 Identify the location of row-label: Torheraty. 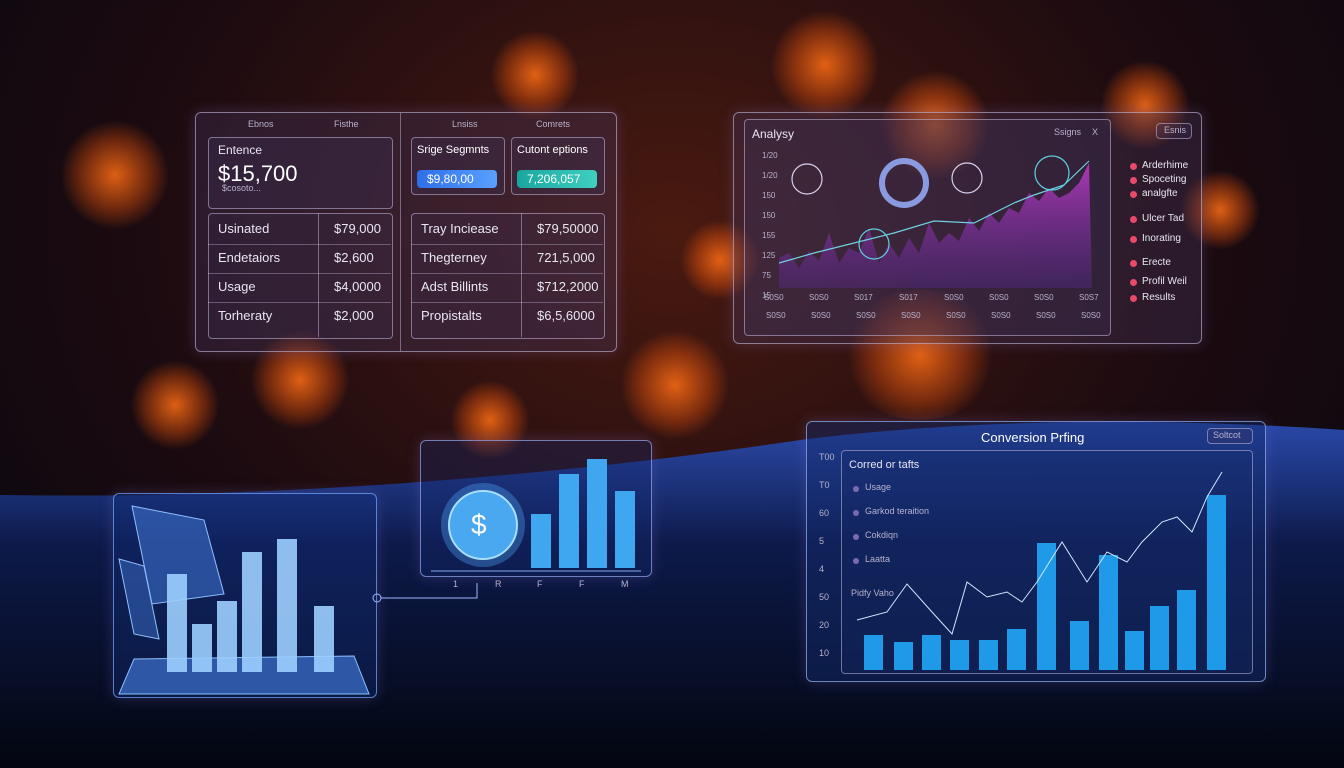
(245, 315).